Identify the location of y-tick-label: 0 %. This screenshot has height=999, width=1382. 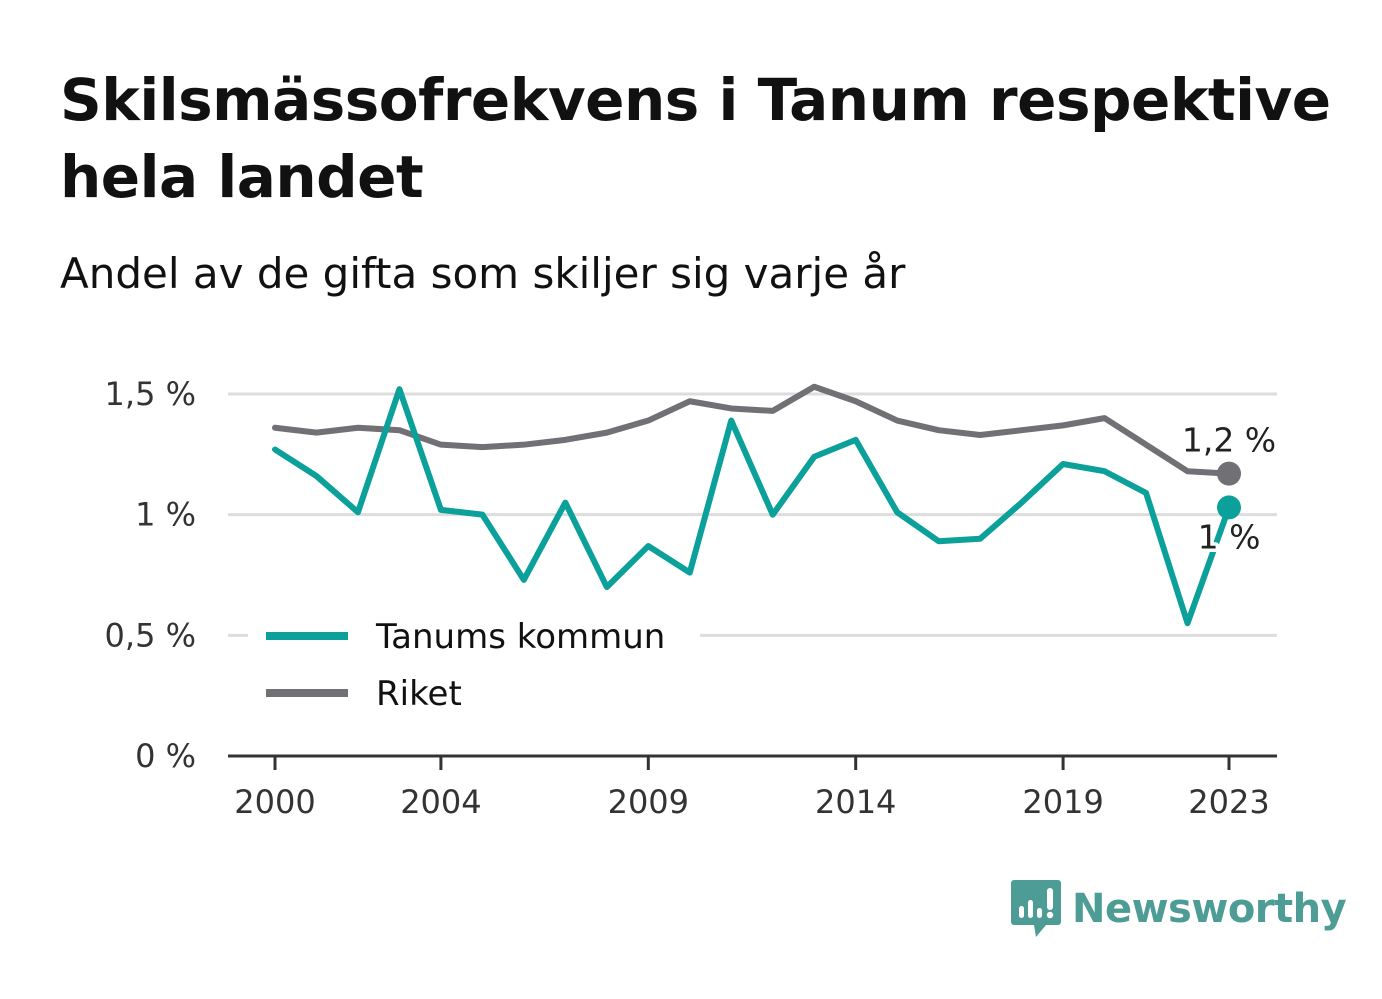
(165, 756).